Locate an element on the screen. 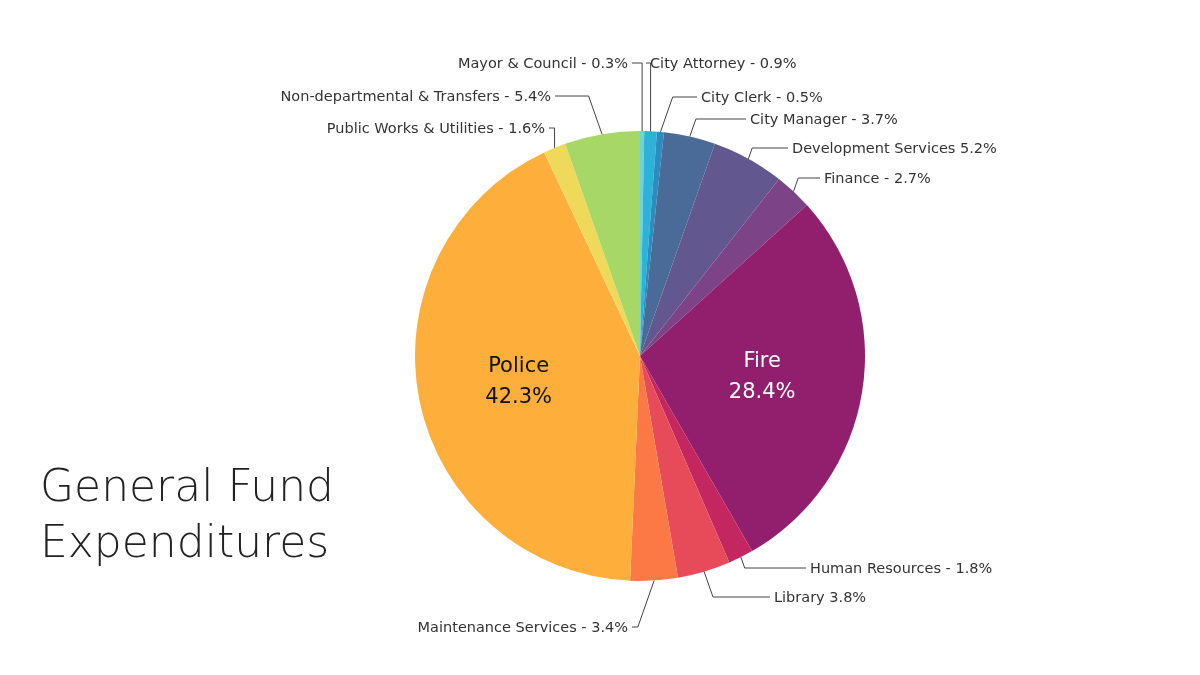  slice-label: Police is located at coordinates (519, 365).